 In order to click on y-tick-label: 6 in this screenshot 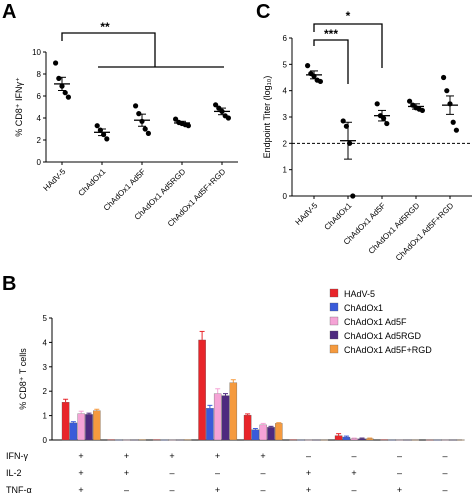, I will do `click(39, 96)`.